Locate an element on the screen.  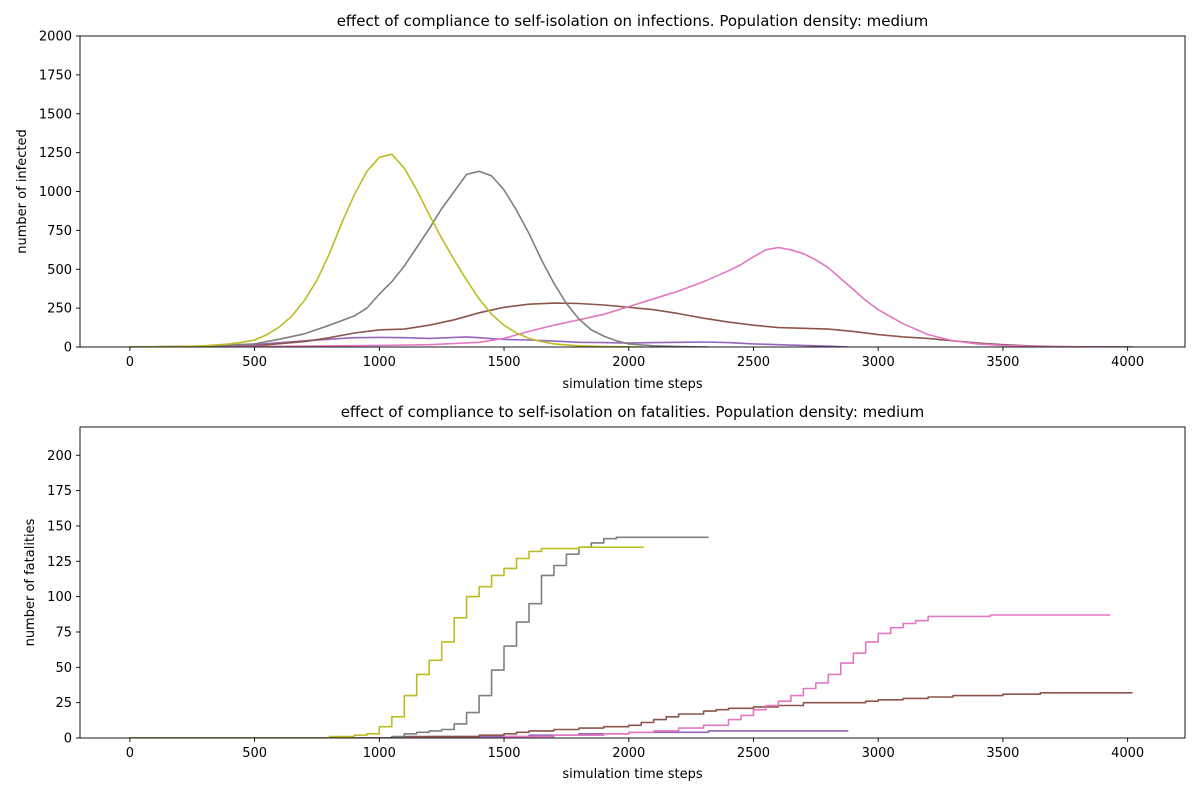
y-tick-label: 175 is located at coordinates (59, 491).